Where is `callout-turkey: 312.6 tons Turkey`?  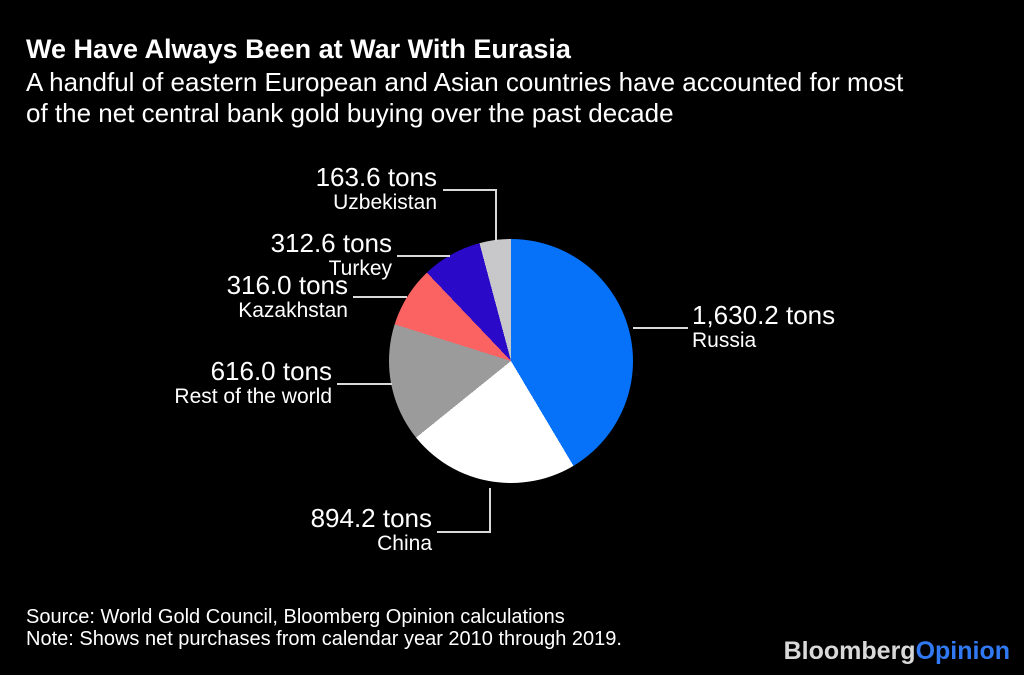 callout-turkey: 312.6 tons Turkey is located at coordinates (331, 254).